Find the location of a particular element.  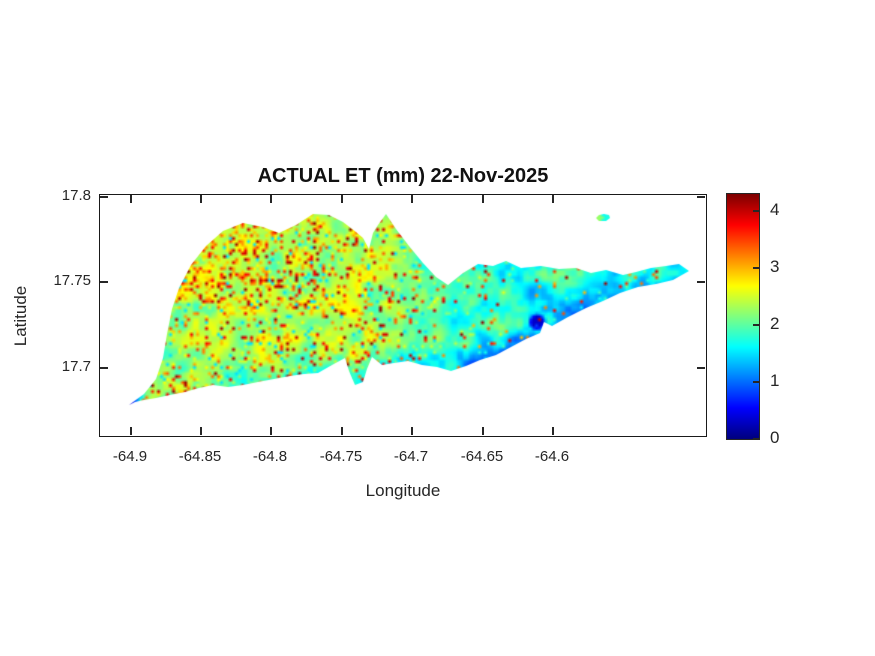

colorbar is located at coordinates (743, 316).